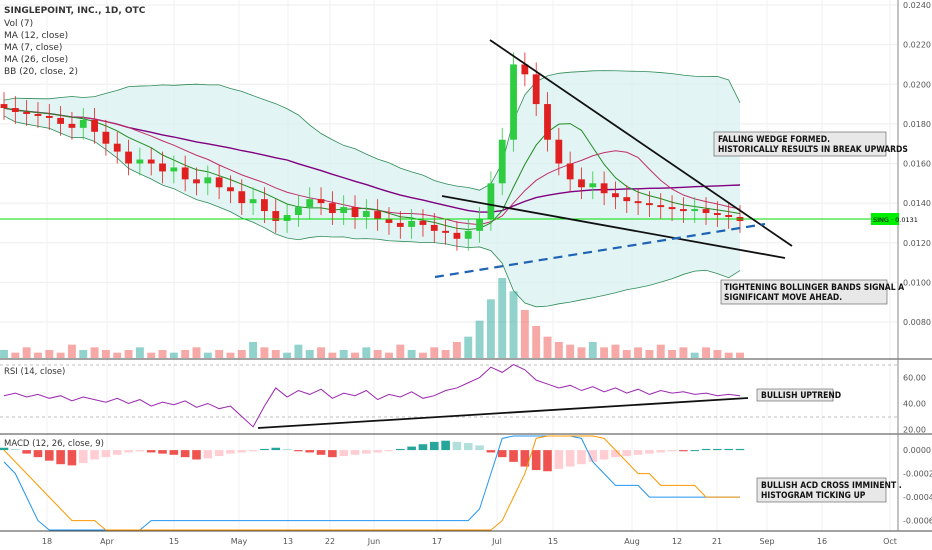 This screenshot has height=550, width=932. Describe the element at coordinates (41, 72) in the screenshot. I see `indicator-legend-item: BB (20, close, 2)` at that location.